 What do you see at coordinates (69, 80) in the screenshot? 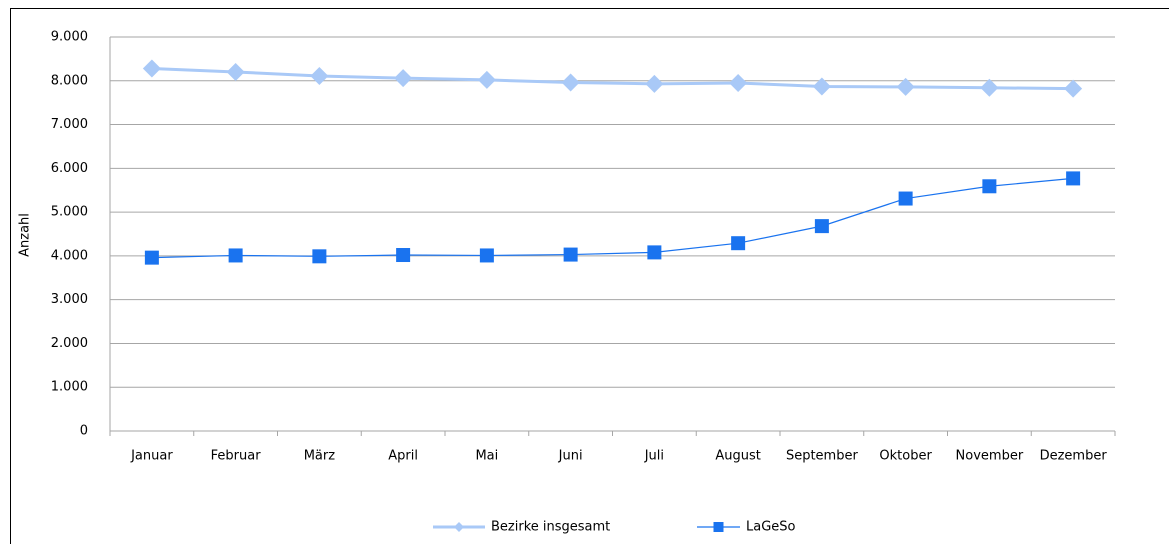
I see `y-tick-label: 8.000` at bounding box center [69, 80].